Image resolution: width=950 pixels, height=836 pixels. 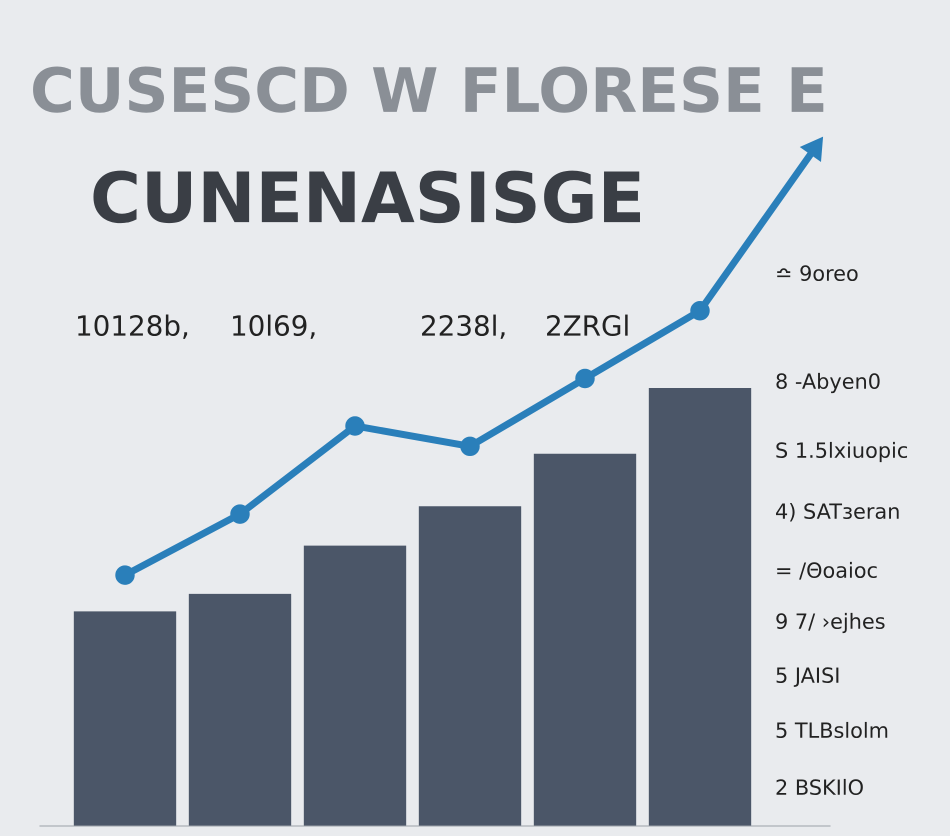 I want to click on annotation: 8 -Abyen0, so click(x=828, y=383).